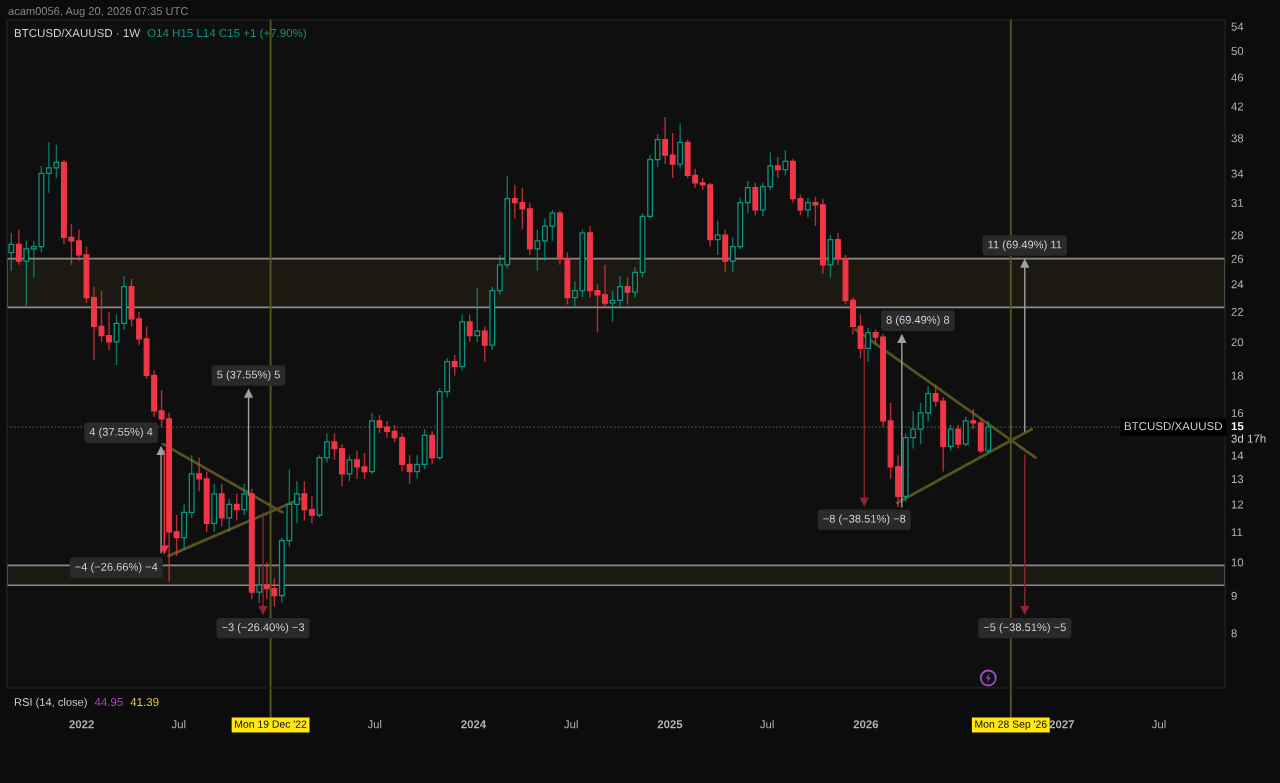  I want to click on y-tick-label: 38, so click(1237, 138).